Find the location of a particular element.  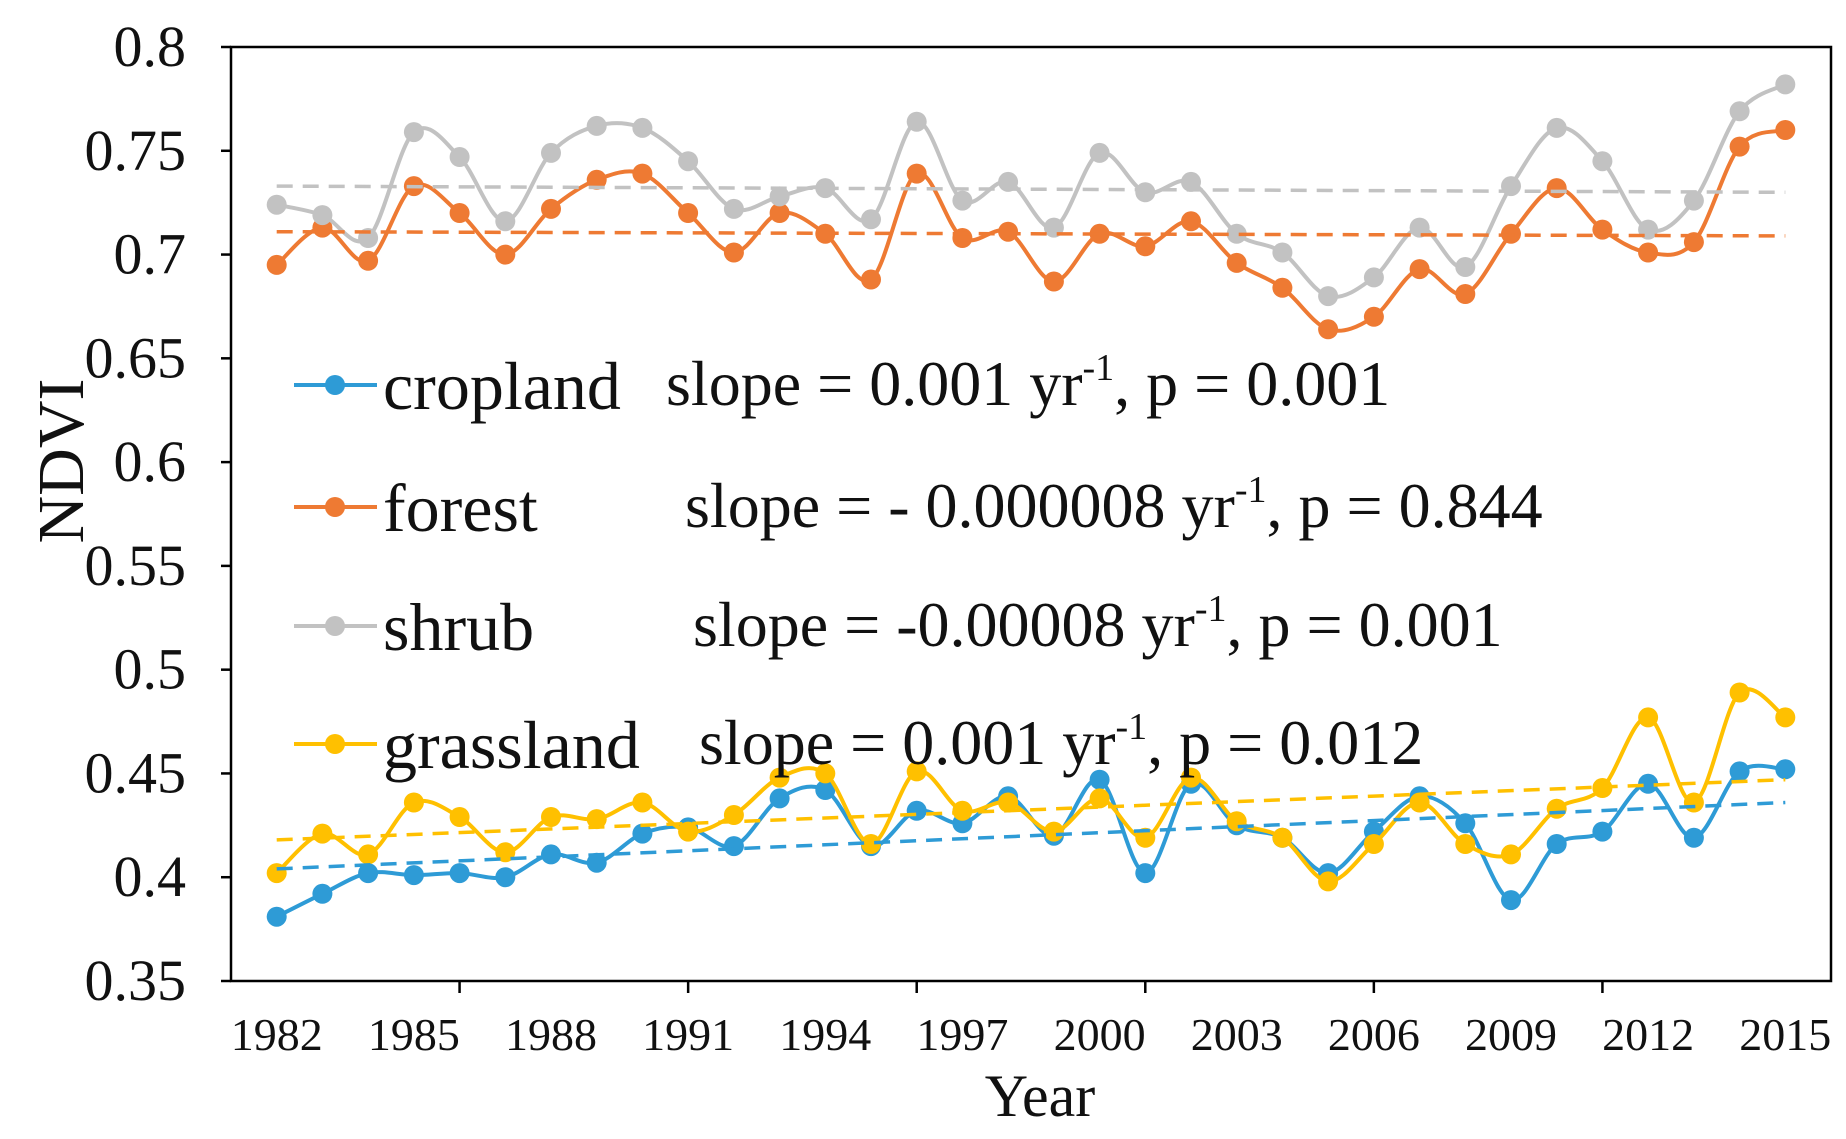

cropland-point-1993 is located at coordinates (779, 798).